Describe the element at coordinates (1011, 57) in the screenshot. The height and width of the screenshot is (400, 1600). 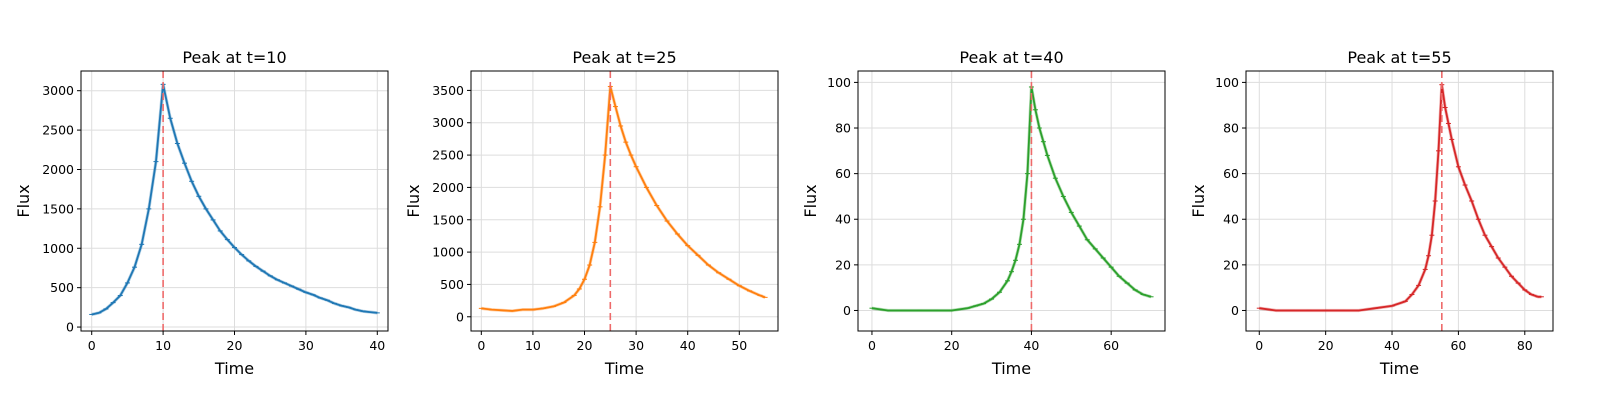
I see `subplot-title: Peak at t=40` at that location.